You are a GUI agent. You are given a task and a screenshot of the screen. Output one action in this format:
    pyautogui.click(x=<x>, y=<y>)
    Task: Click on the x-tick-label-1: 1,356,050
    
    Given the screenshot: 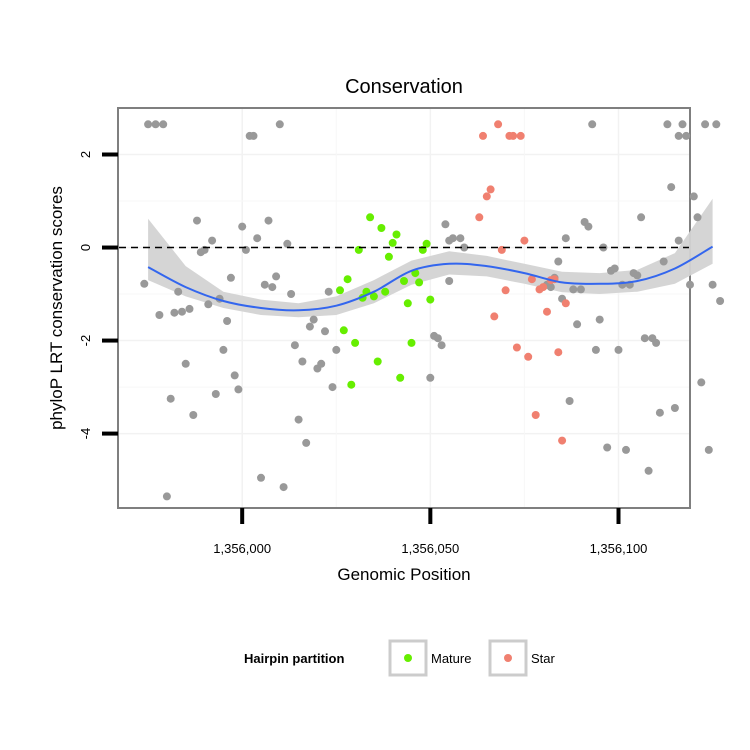 What is the action you would take?
    pyautogui.click(x=430, y=548)
    